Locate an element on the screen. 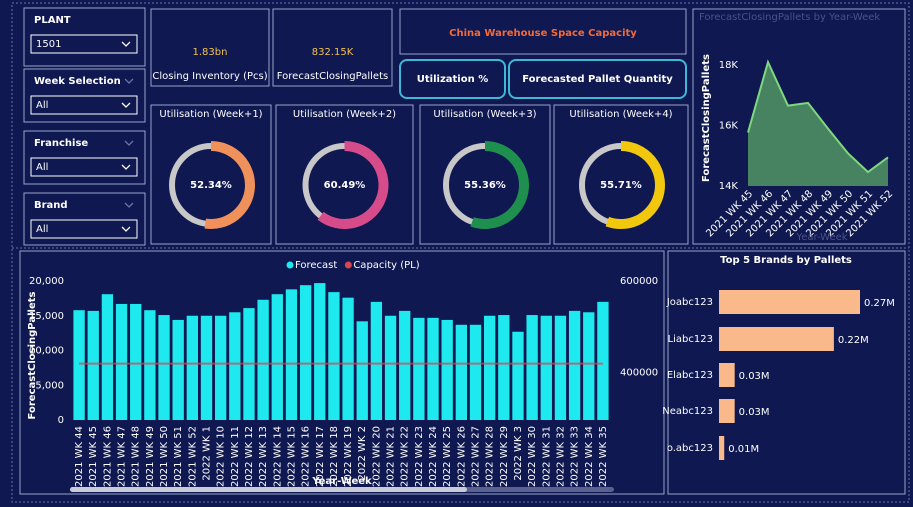 The image size is (913, 507). y-tick-label: 18K is located at coordinates (729, 65).